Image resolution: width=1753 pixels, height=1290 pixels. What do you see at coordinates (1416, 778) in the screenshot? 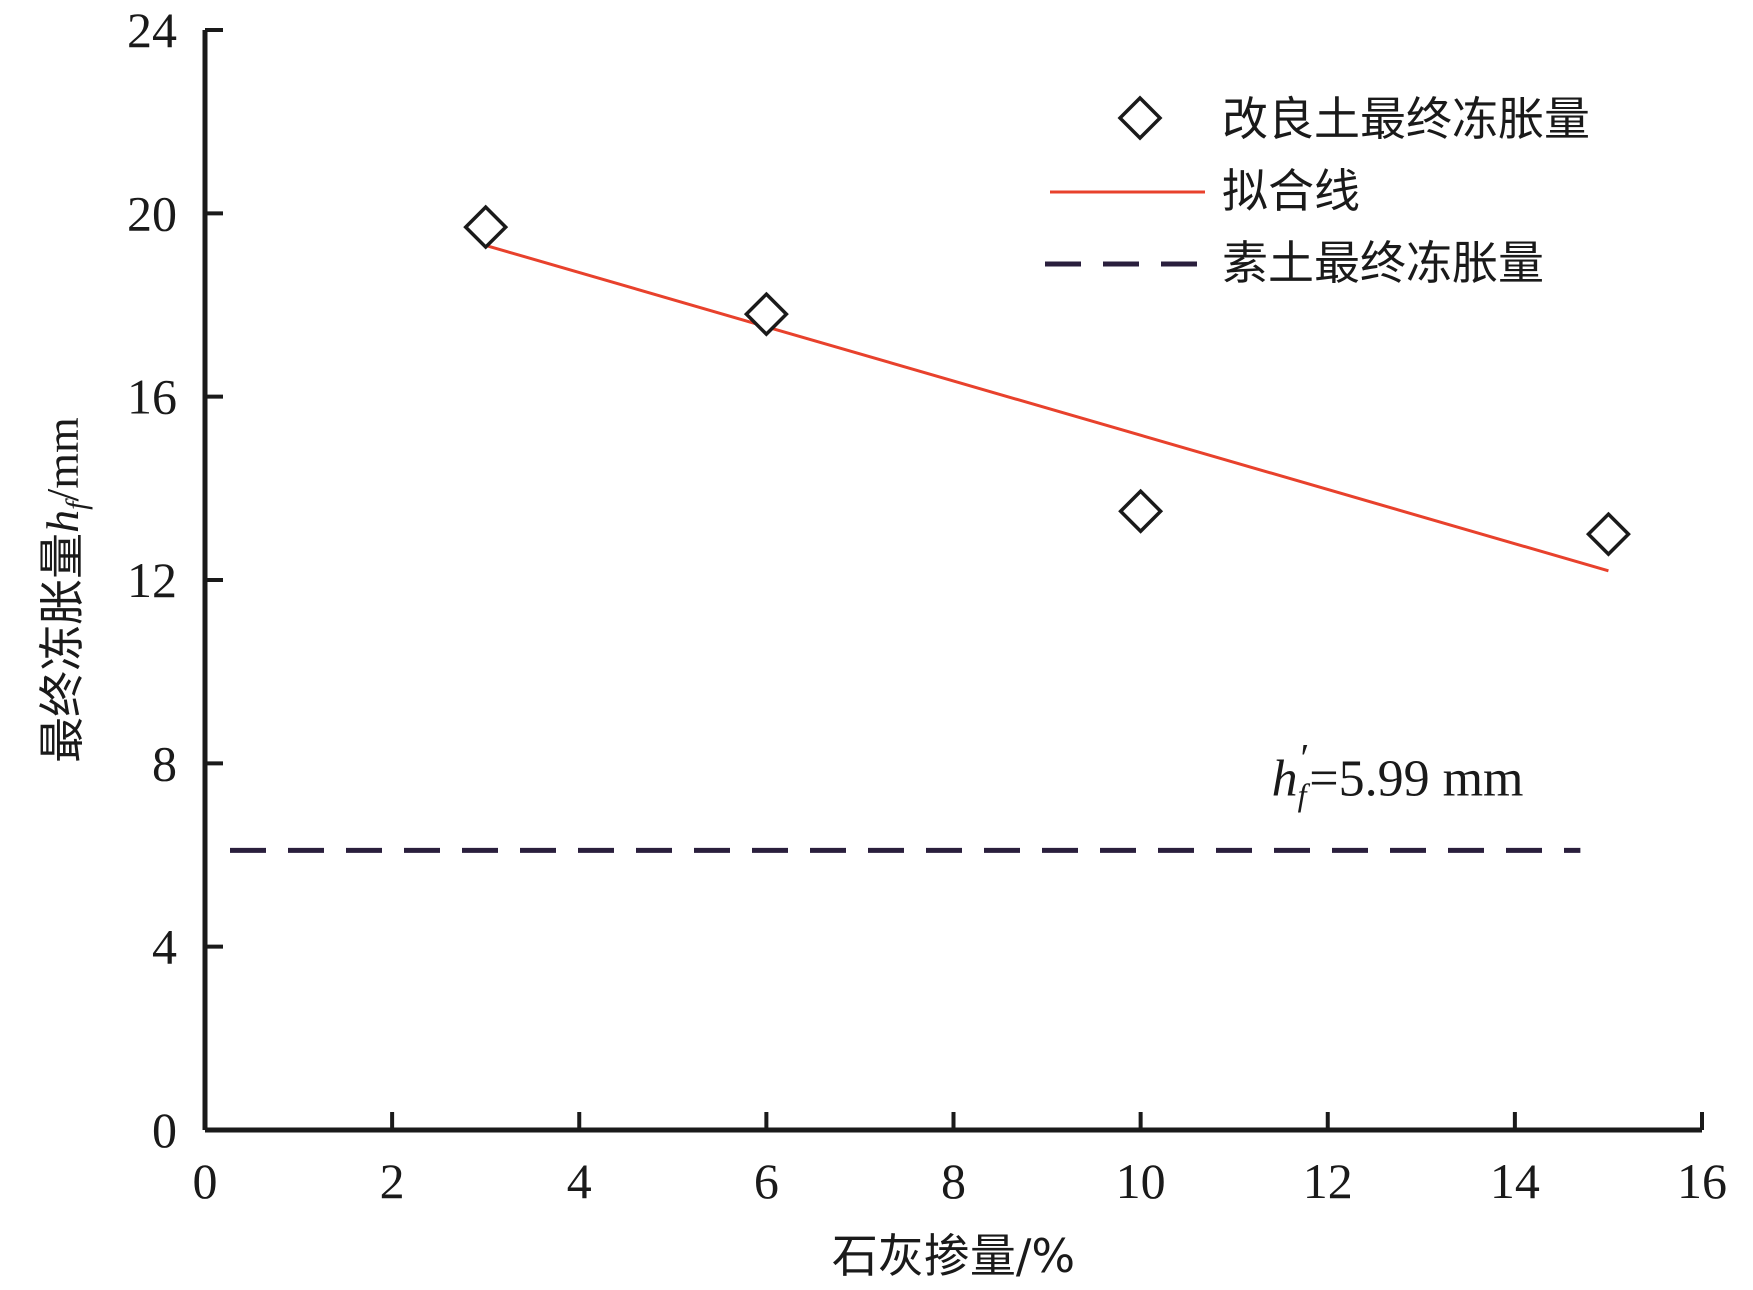
I see `annotation-text: =5.99 mm` at bounding box center [1416, 778].